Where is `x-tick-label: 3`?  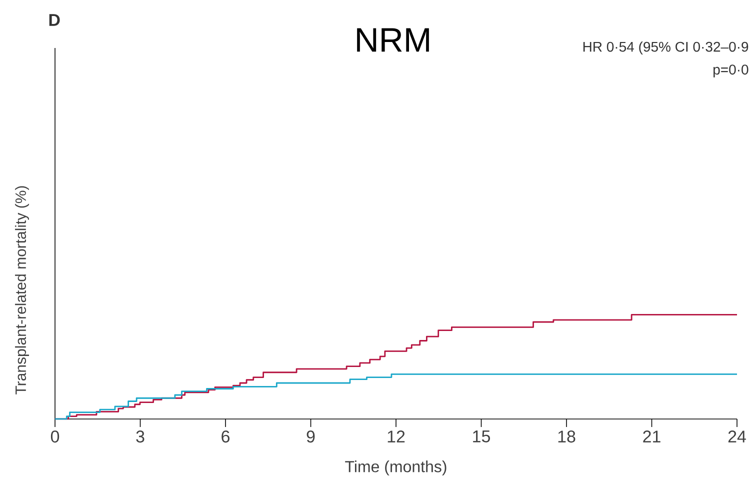
x-tick-label: 3 is located at coordinates (140, 436).